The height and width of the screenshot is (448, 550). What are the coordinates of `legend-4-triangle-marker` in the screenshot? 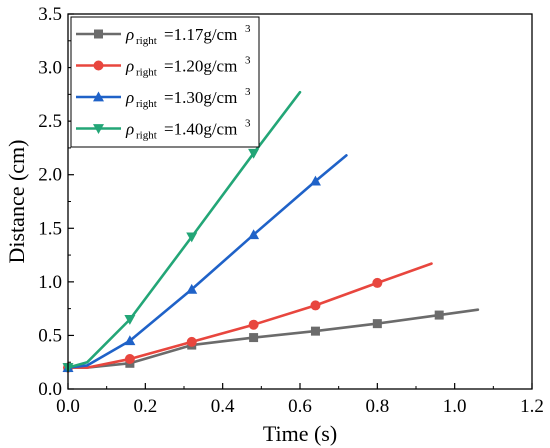 It's located at (98, 129).